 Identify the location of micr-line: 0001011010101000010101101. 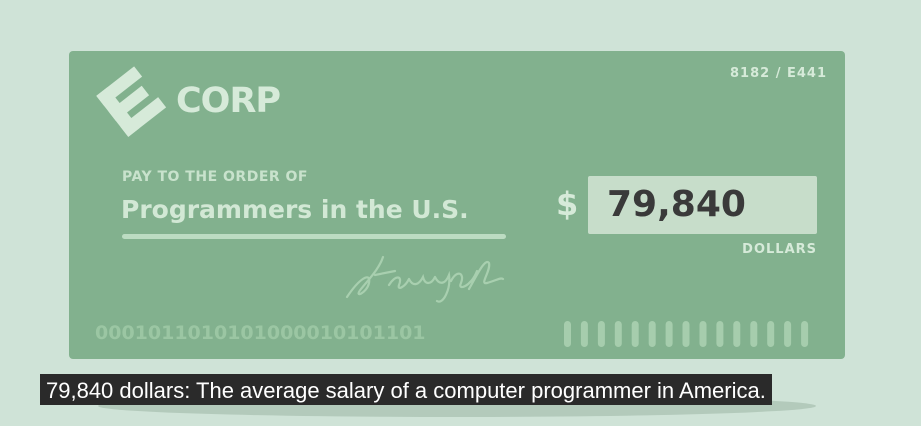
(260, 333).